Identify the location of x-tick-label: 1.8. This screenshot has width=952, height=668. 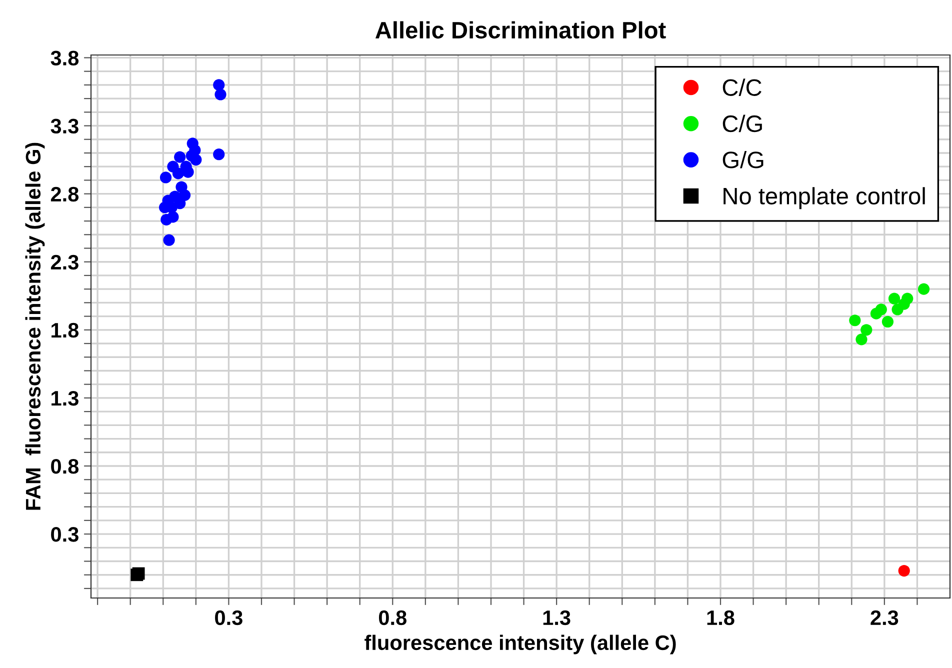
(720, 618).